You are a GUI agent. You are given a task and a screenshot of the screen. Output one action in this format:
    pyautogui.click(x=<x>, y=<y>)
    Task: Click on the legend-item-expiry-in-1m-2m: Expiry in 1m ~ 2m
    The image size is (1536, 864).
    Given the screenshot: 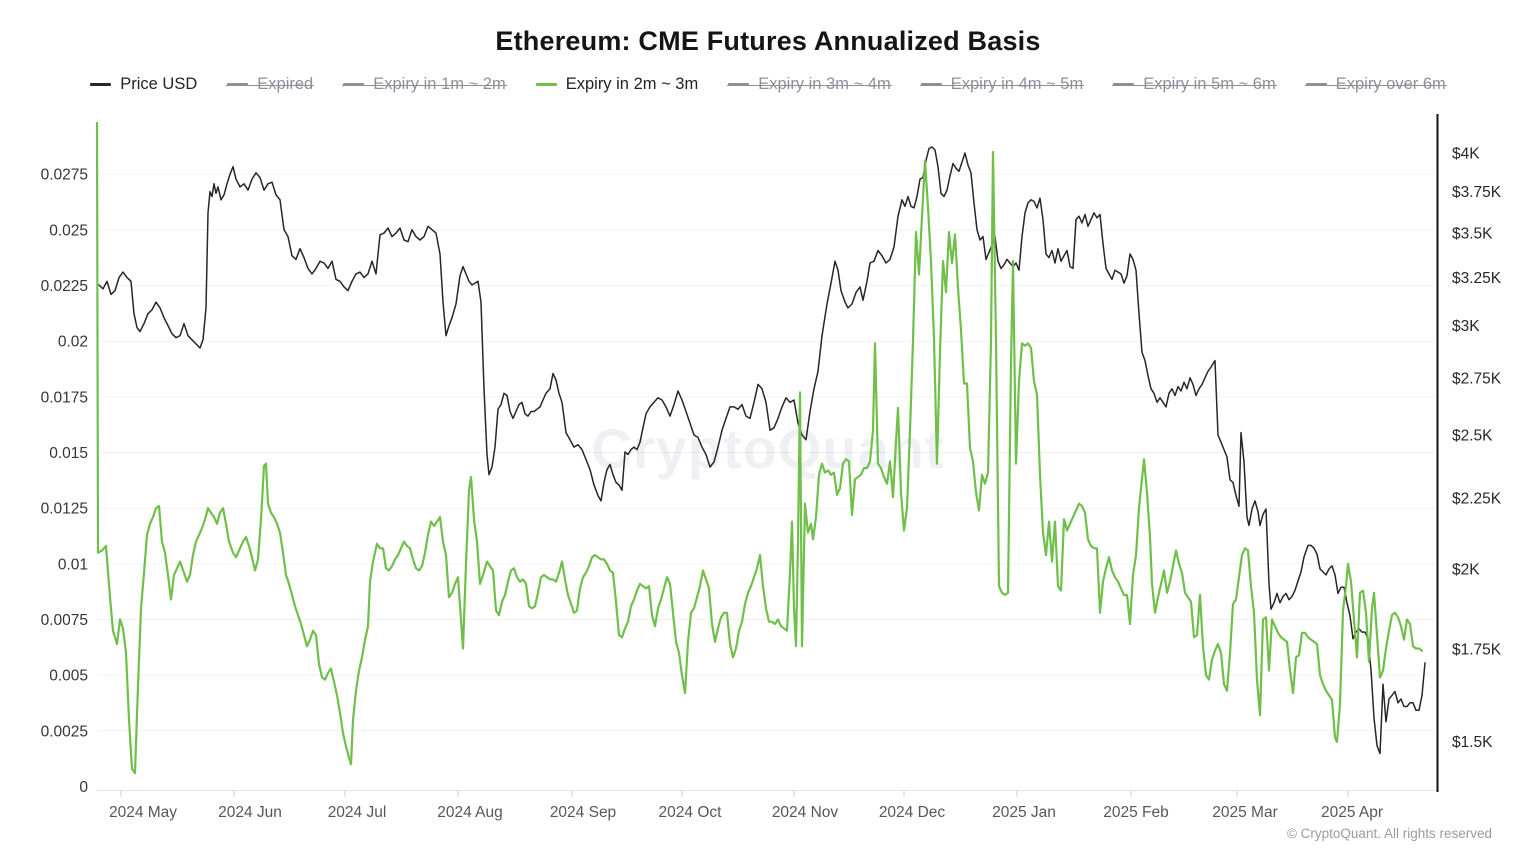 What is the action you would take?
    pyautogui.click(x=424, y=84)
    